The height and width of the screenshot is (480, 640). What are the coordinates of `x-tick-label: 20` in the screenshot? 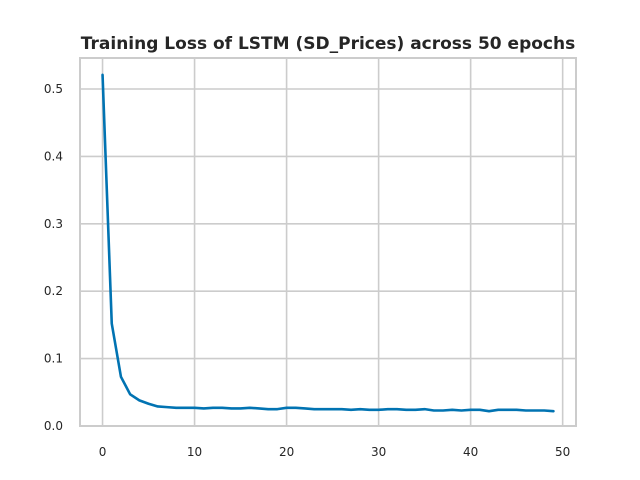 It's located at (286, 452).